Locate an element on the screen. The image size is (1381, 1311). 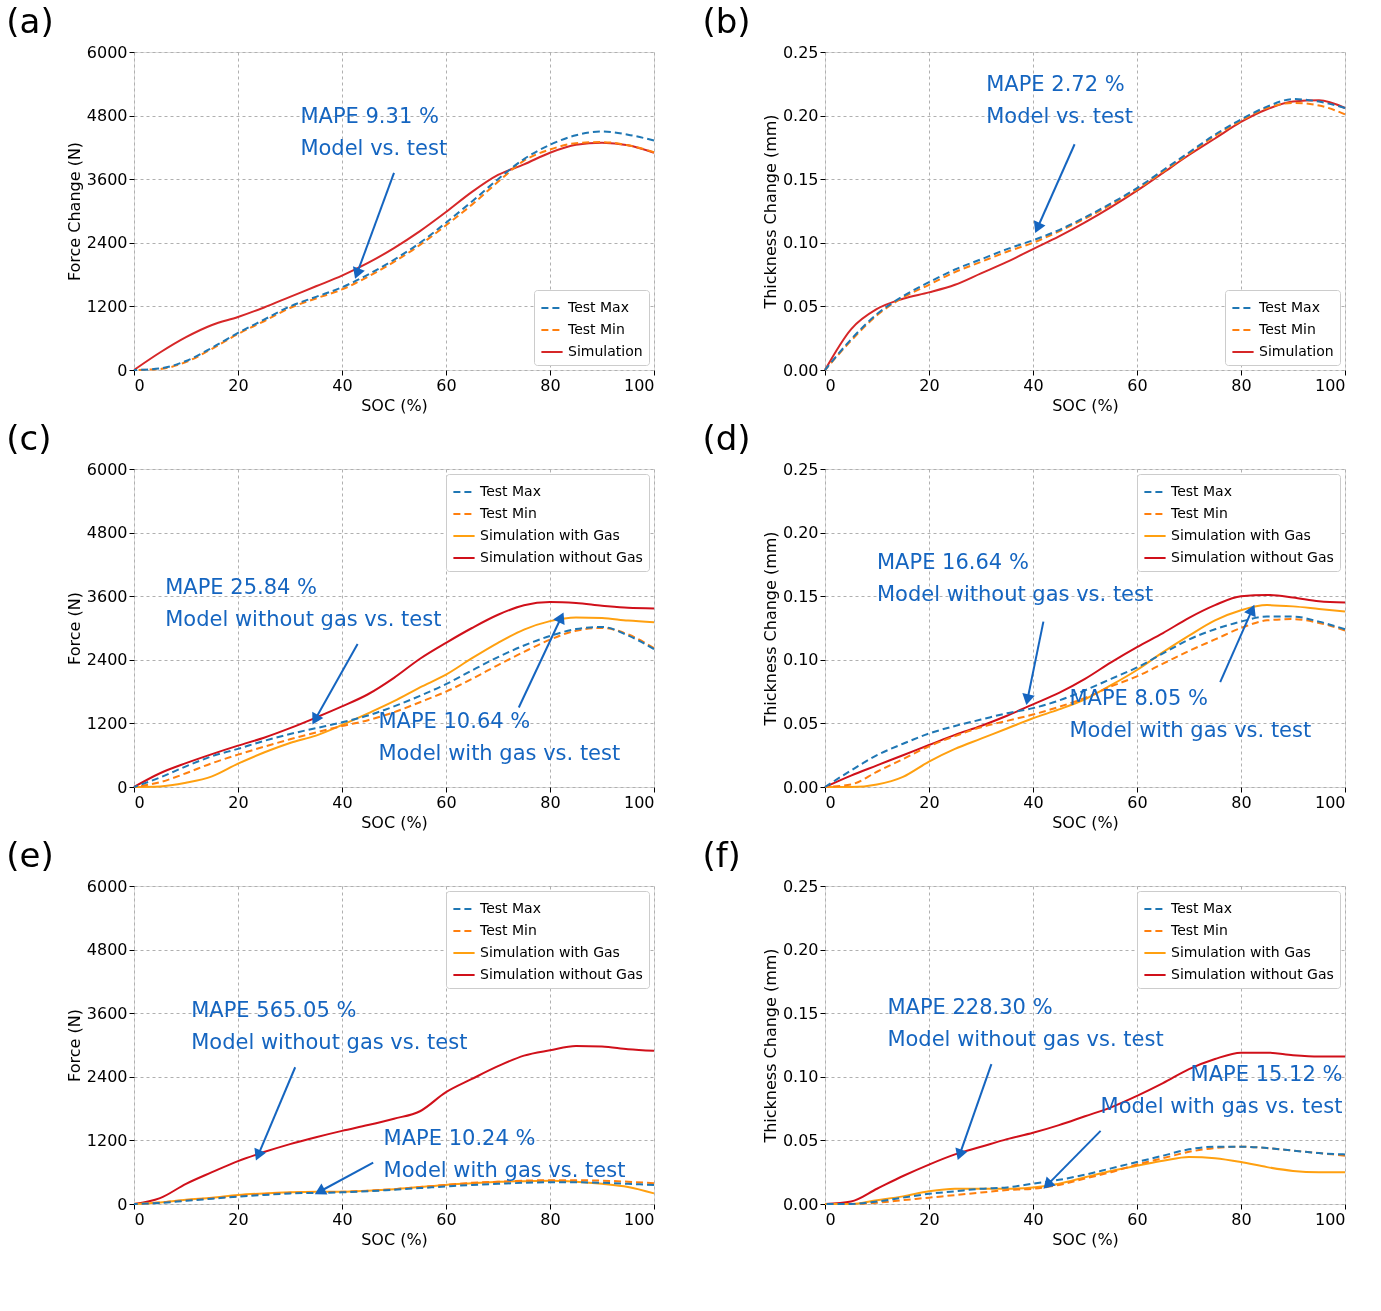
chart-title: (a) is located at coordinates (30, 21).